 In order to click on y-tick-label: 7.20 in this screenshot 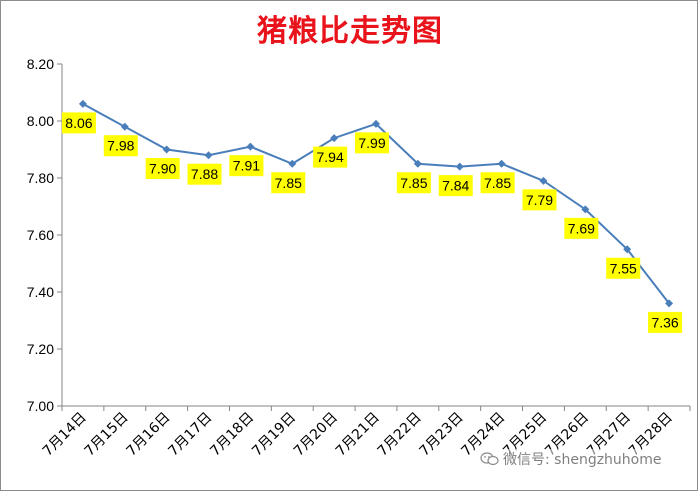, I will do `click(40, 349)`.